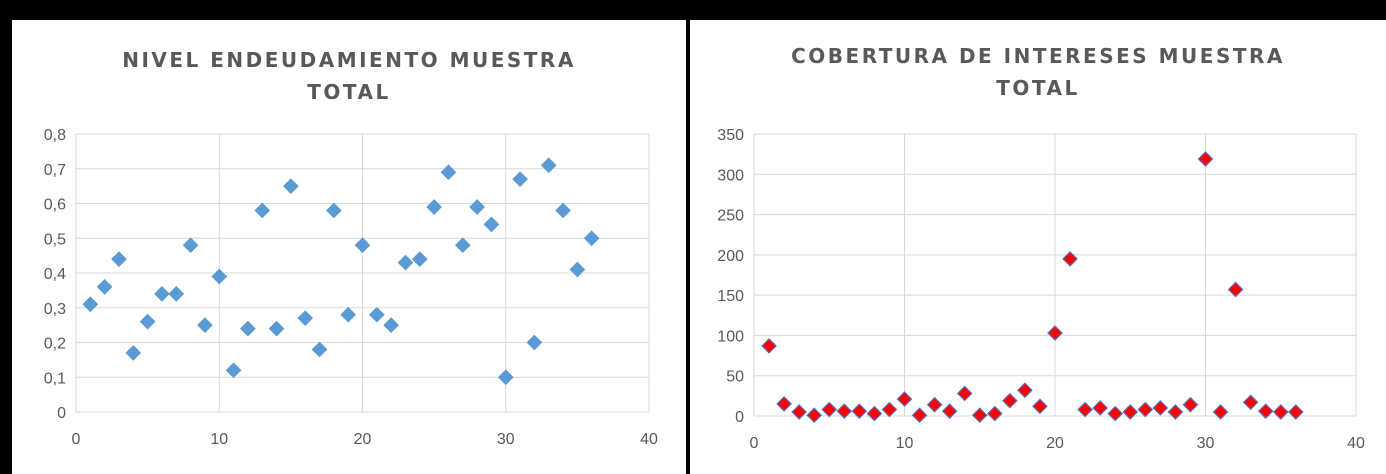  I want to click on chart-title-line-1: NIVEL ENDEUDAMIENTO MUESTRA, so click(349, 60).